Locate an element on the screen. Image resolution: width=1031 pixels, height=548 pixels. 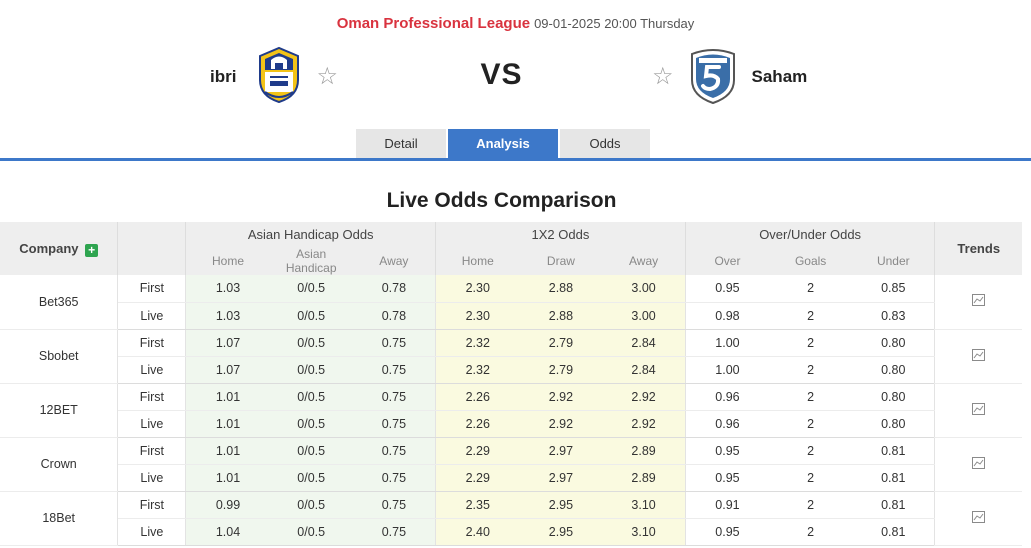
league-name: Oman Professional League is located at coordinates (433, 23).